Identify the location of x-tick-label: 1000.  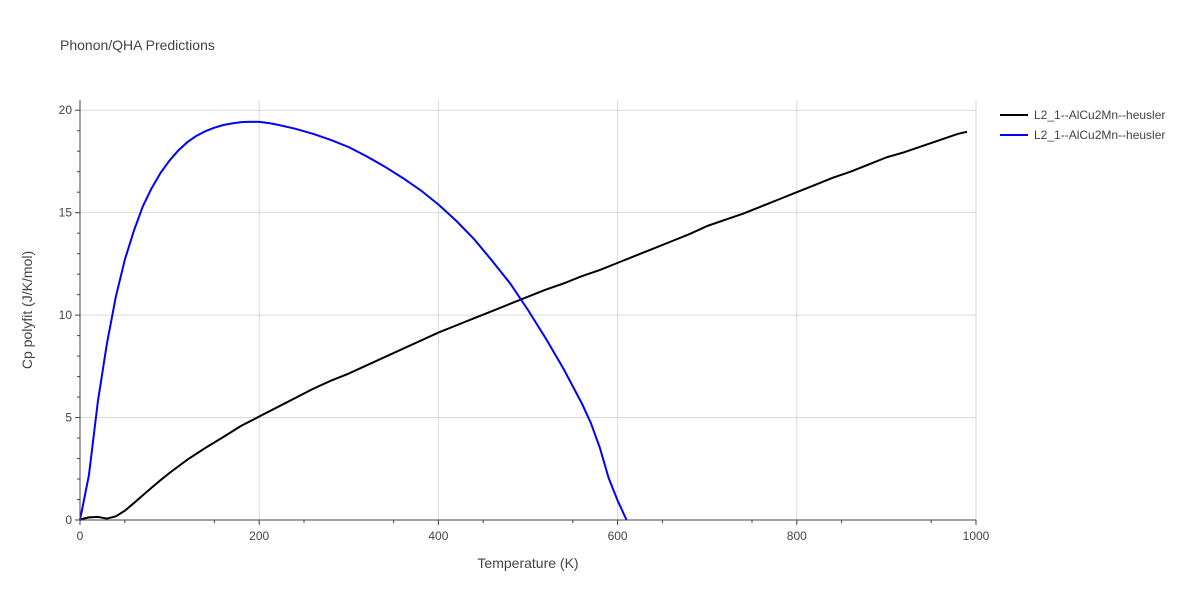
(976, 536).